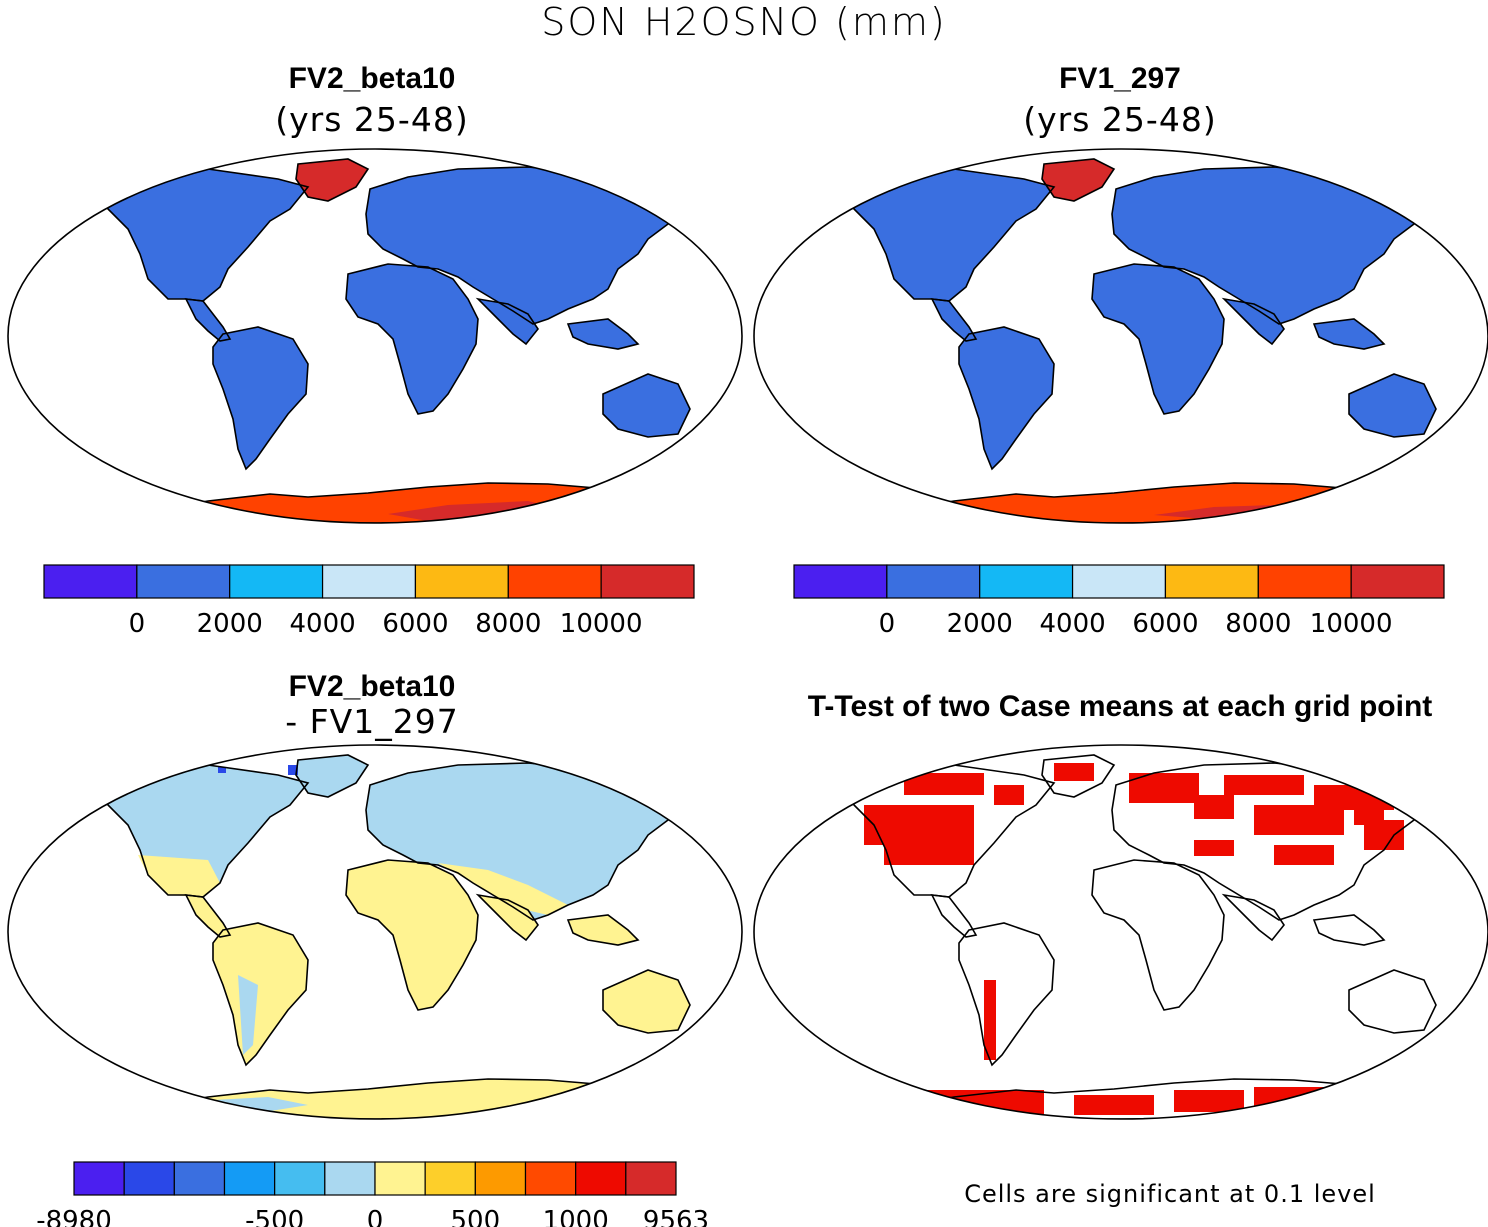 The image size is (1488, 1227). Describe the element at coordinates (476, 1216) in the screenshot. I see `cb3-tick-3: 500` at that location.